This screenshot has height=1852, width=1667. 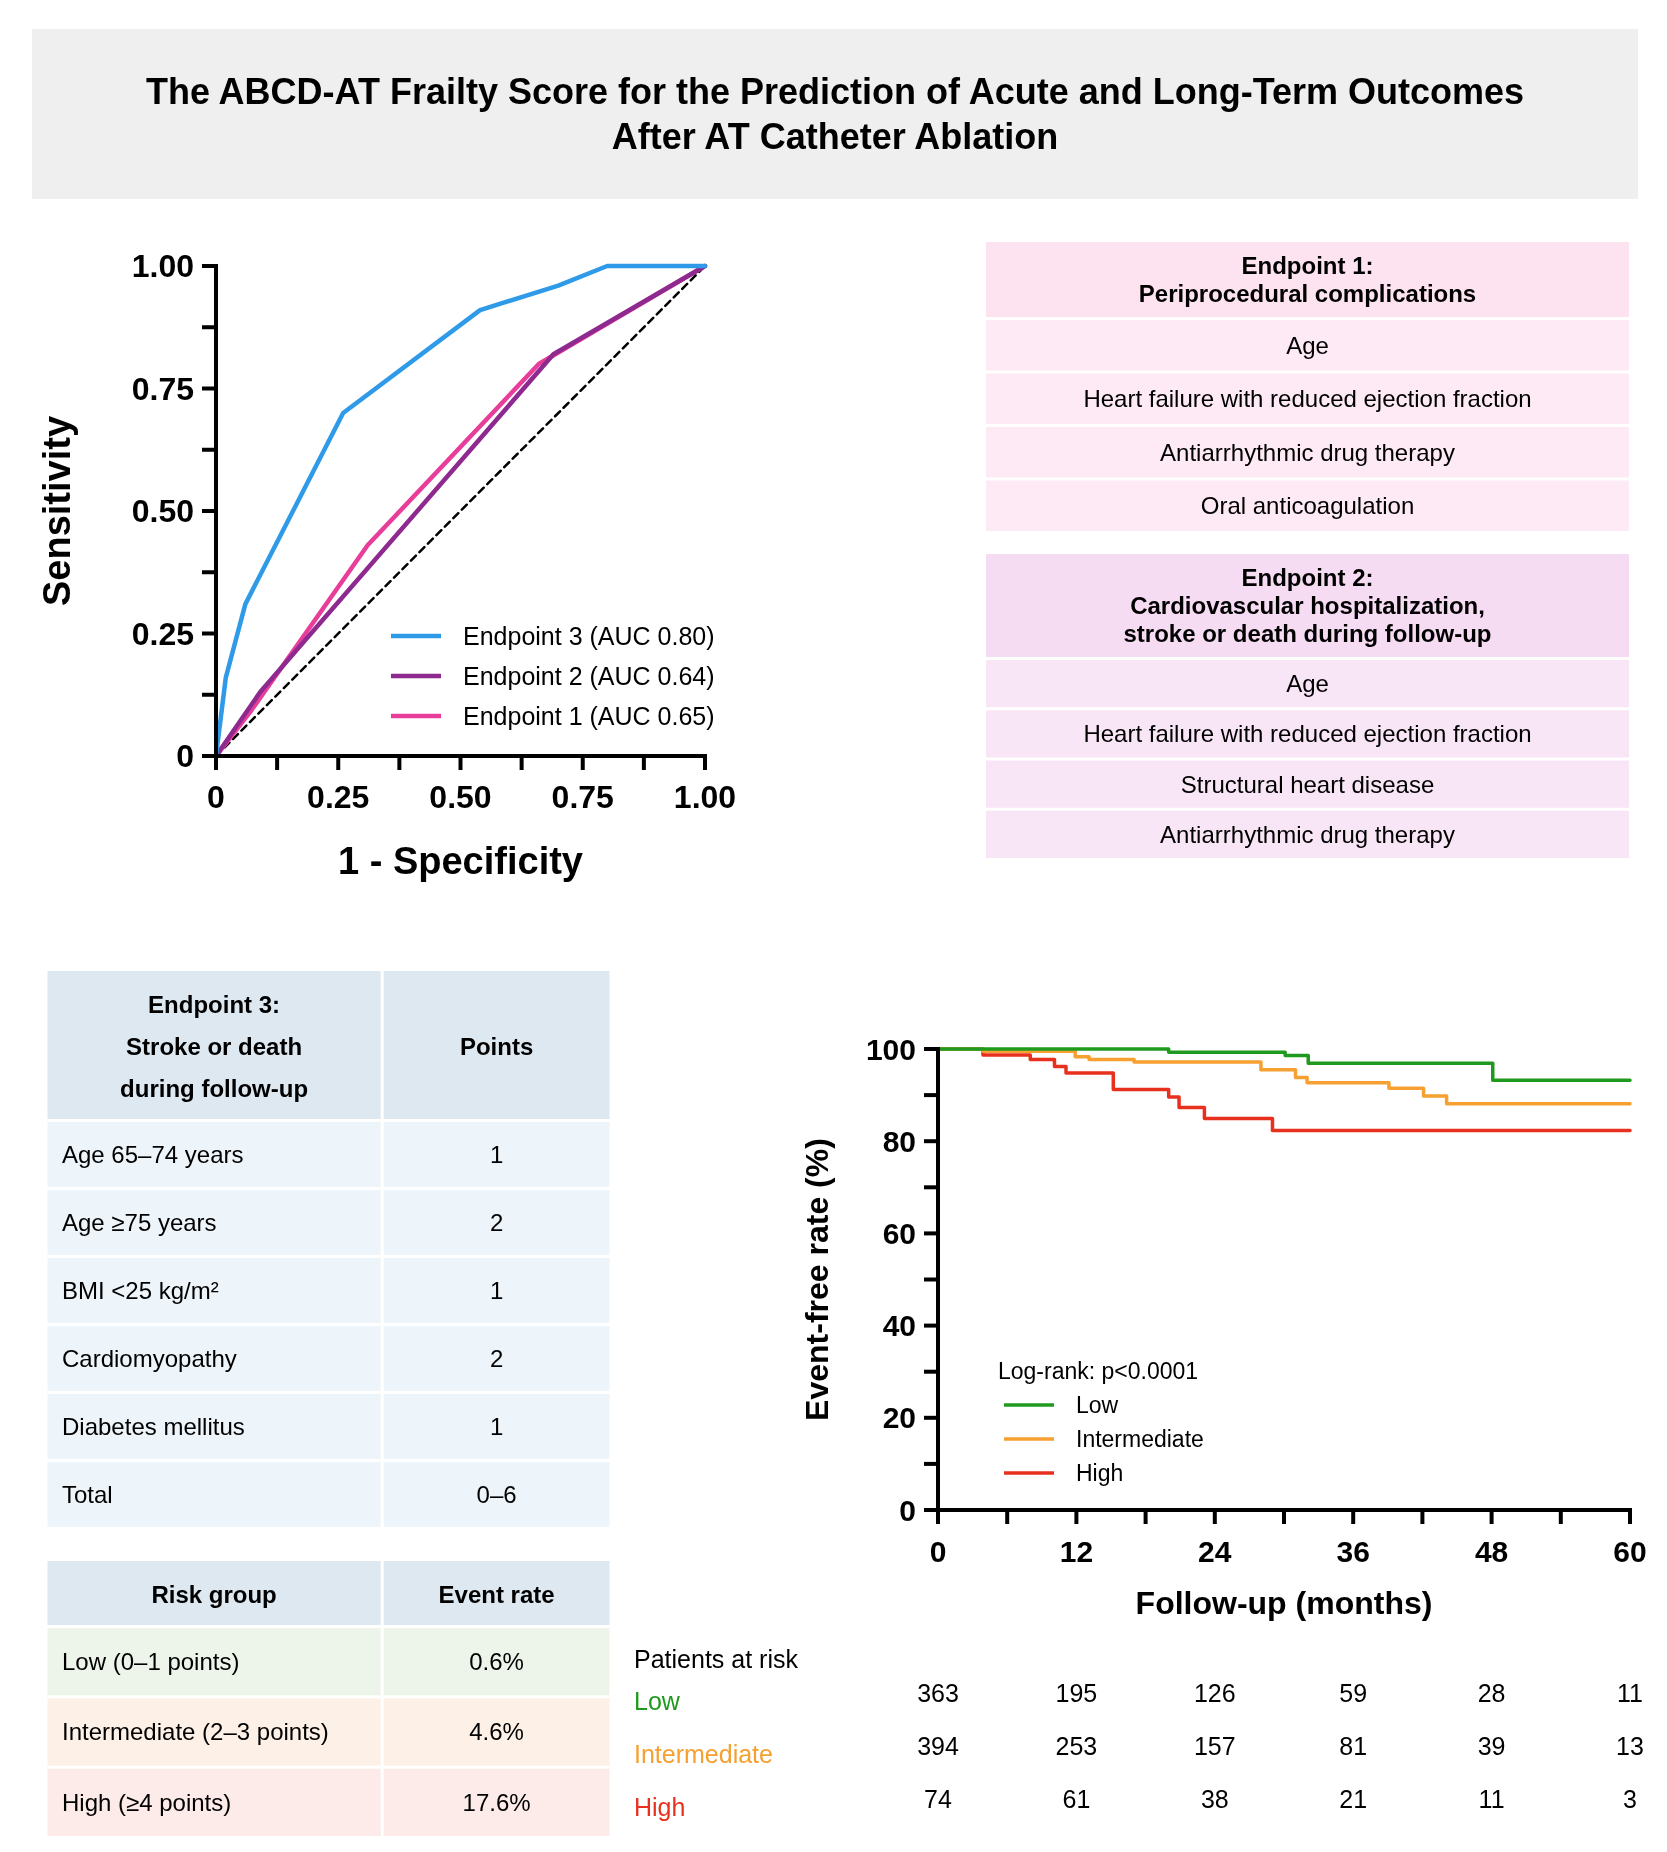 I want to click on x-axis-title: Follow-up (months), so click(x=1284, y=1603).